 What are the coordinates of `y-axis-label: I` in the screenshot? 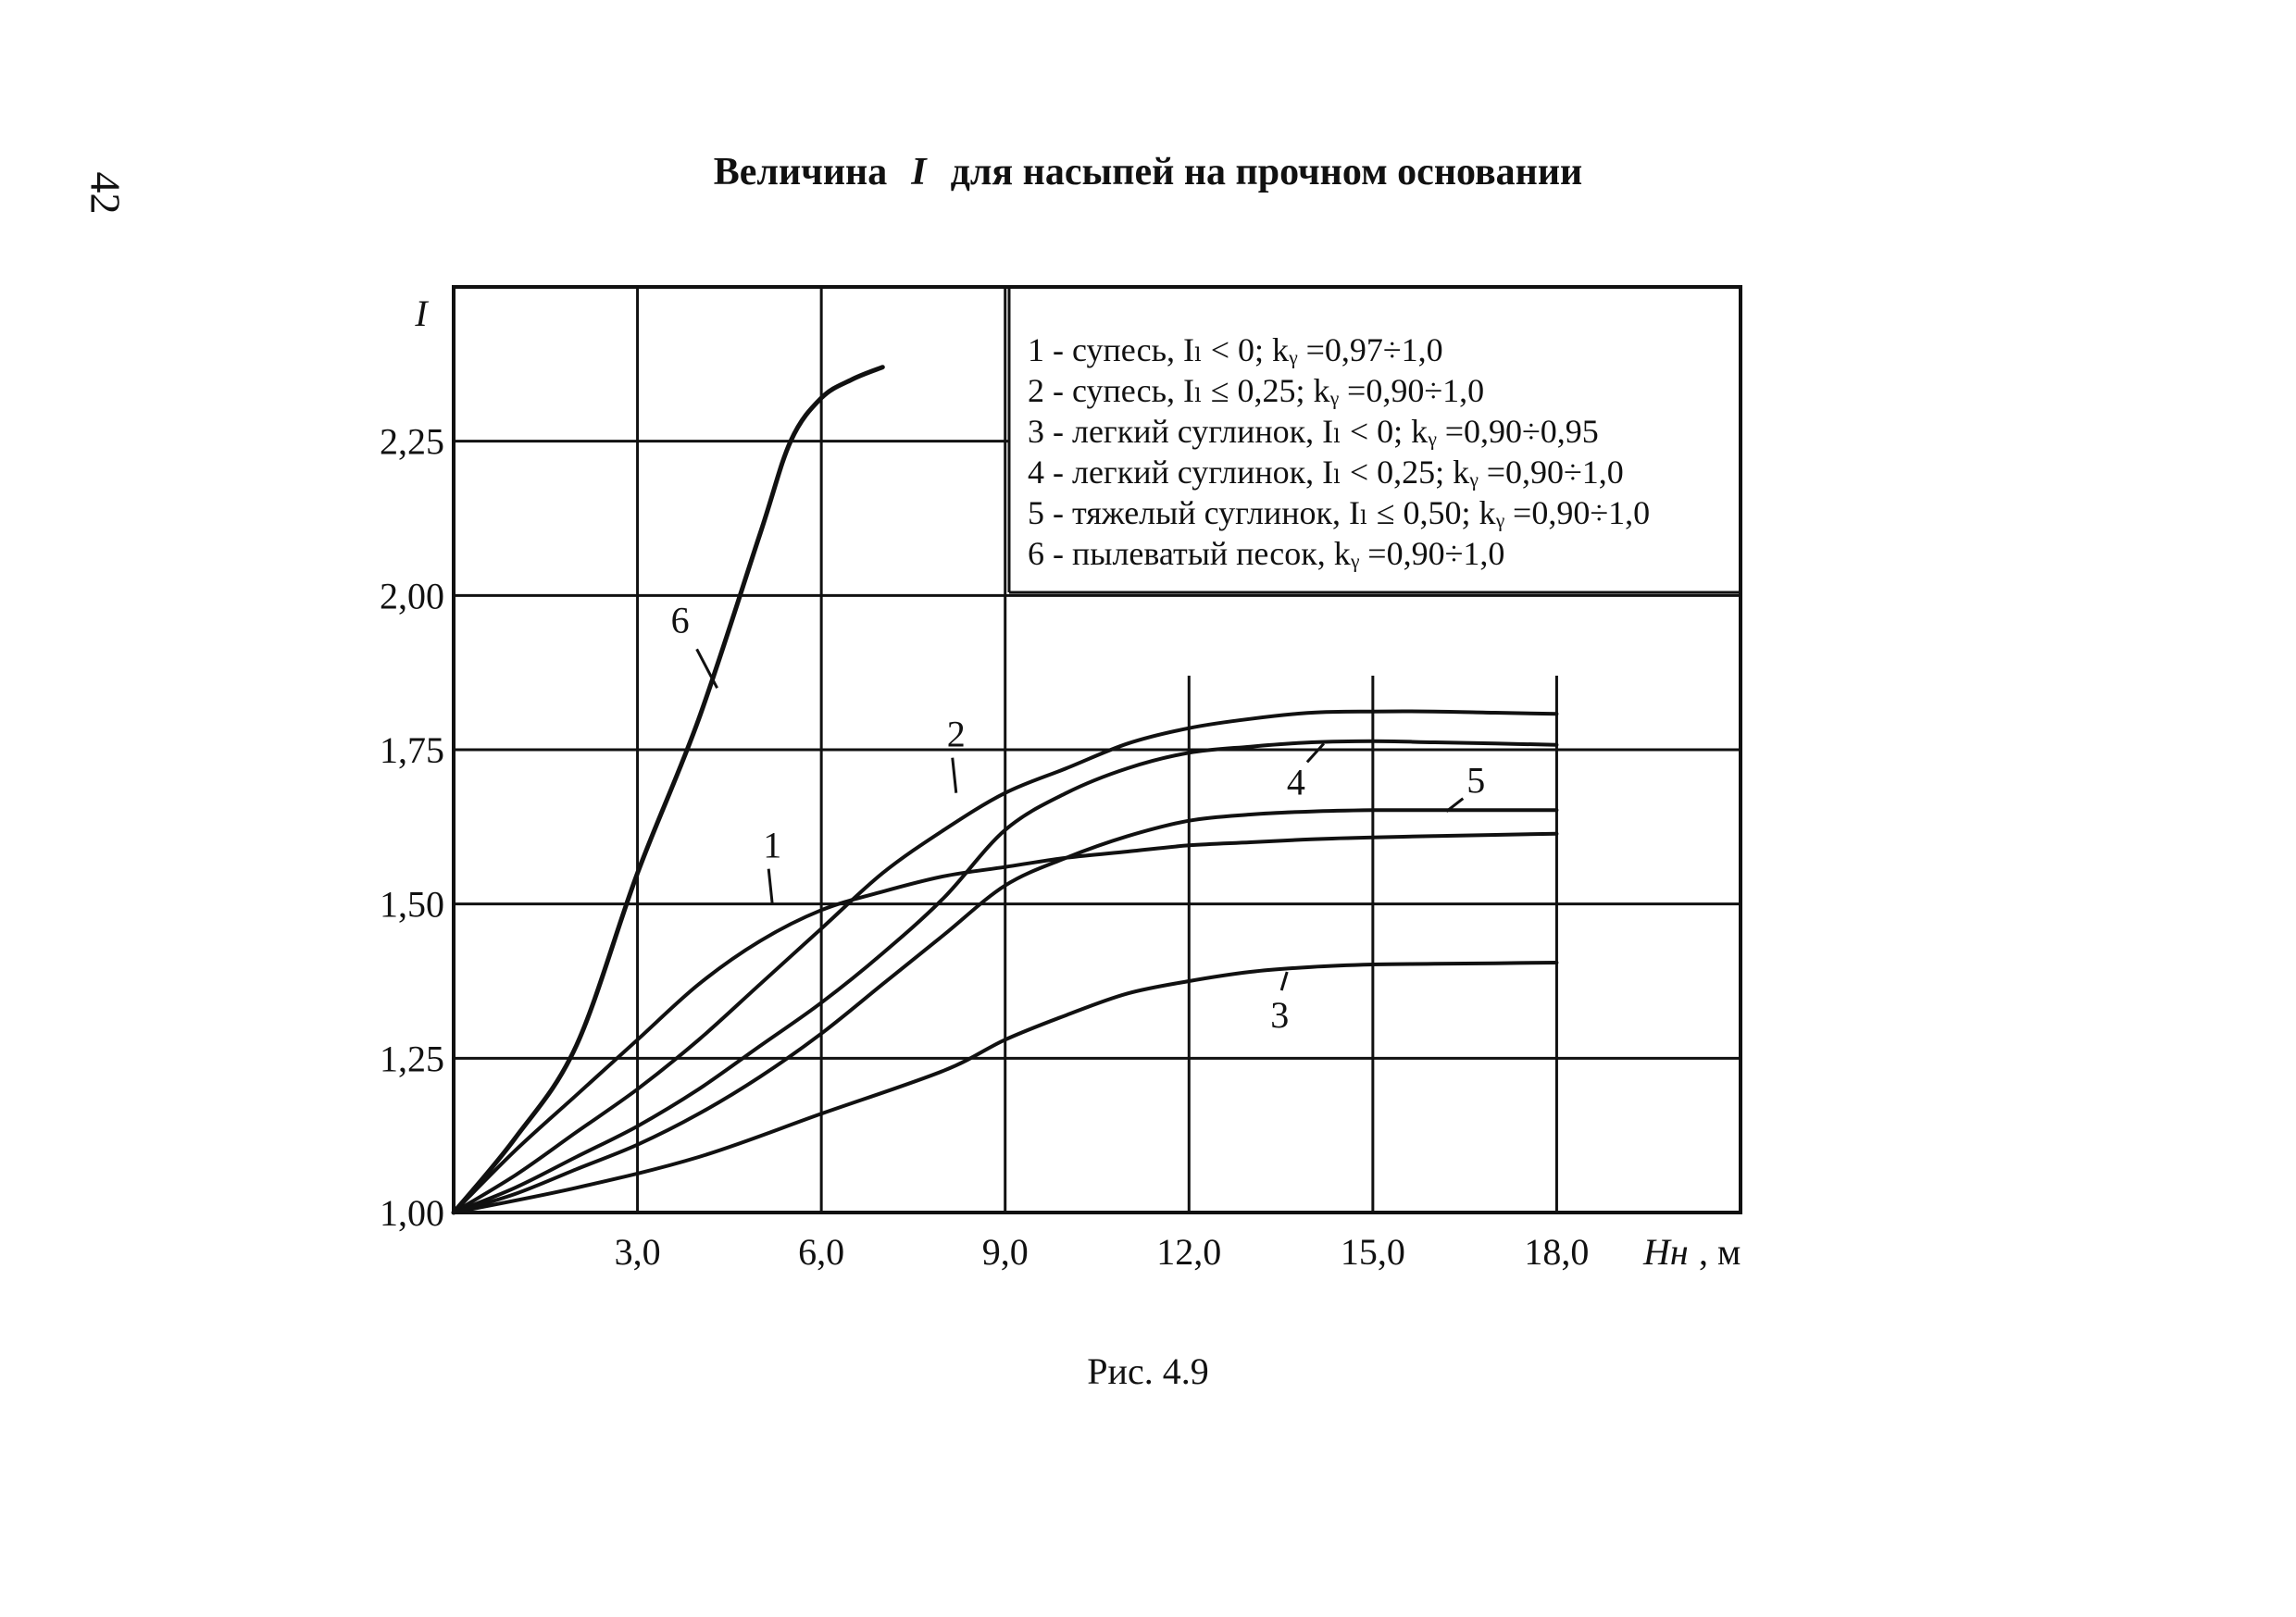 It's located at (421, 313).